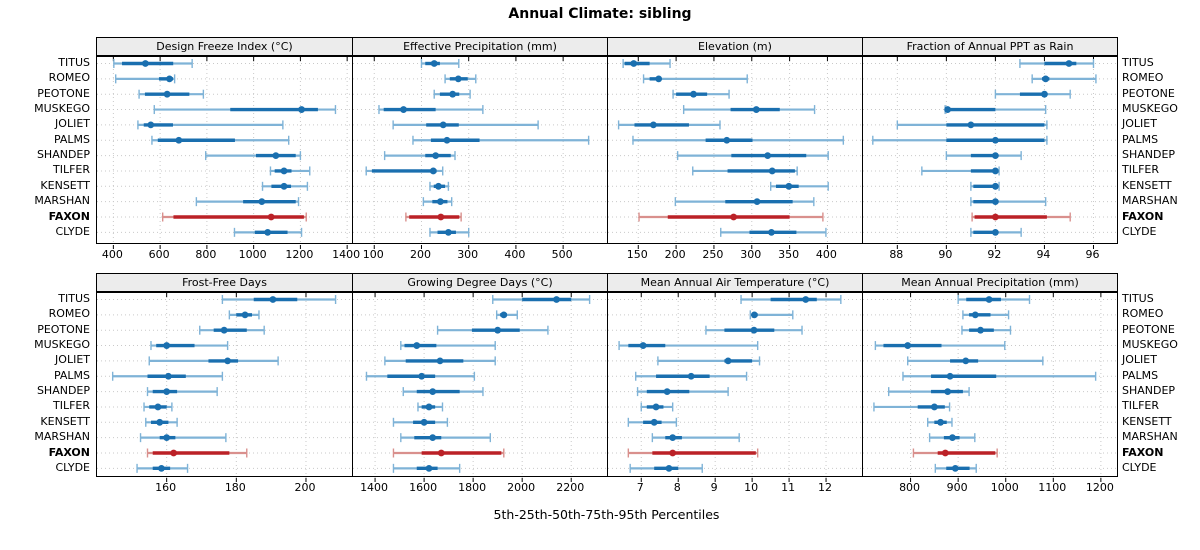  What do you see at coordinates (896, 254) in the screenshot?
I see `axis-tick-label: 88` at bounding box center [896, 254].